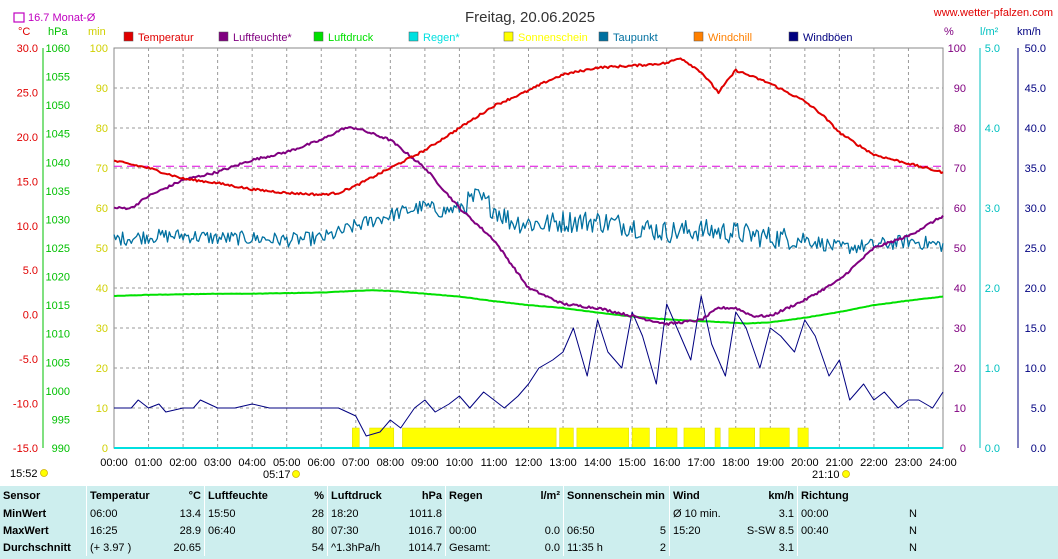 This screenshot has height=559, width=1058. I want to click on tick-label: 80, so click(102, 129).